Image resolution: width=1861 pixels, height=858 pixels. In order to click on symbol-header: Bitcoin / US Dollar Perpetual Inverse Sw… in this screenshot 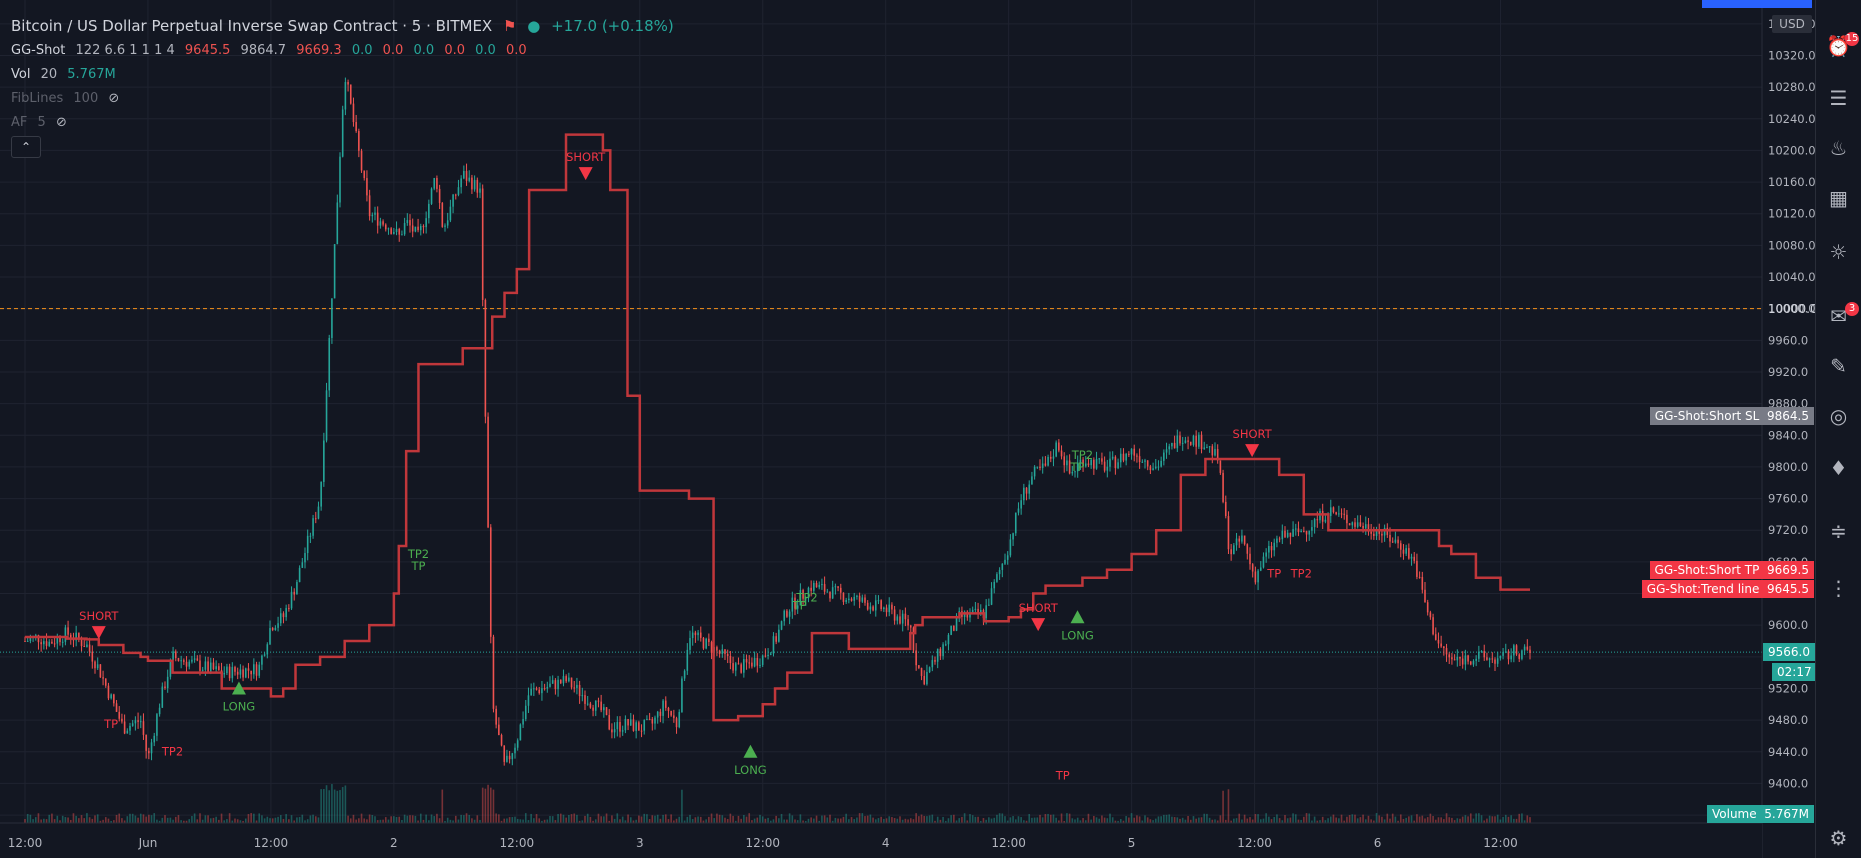, I will do `click(345, 26)`.